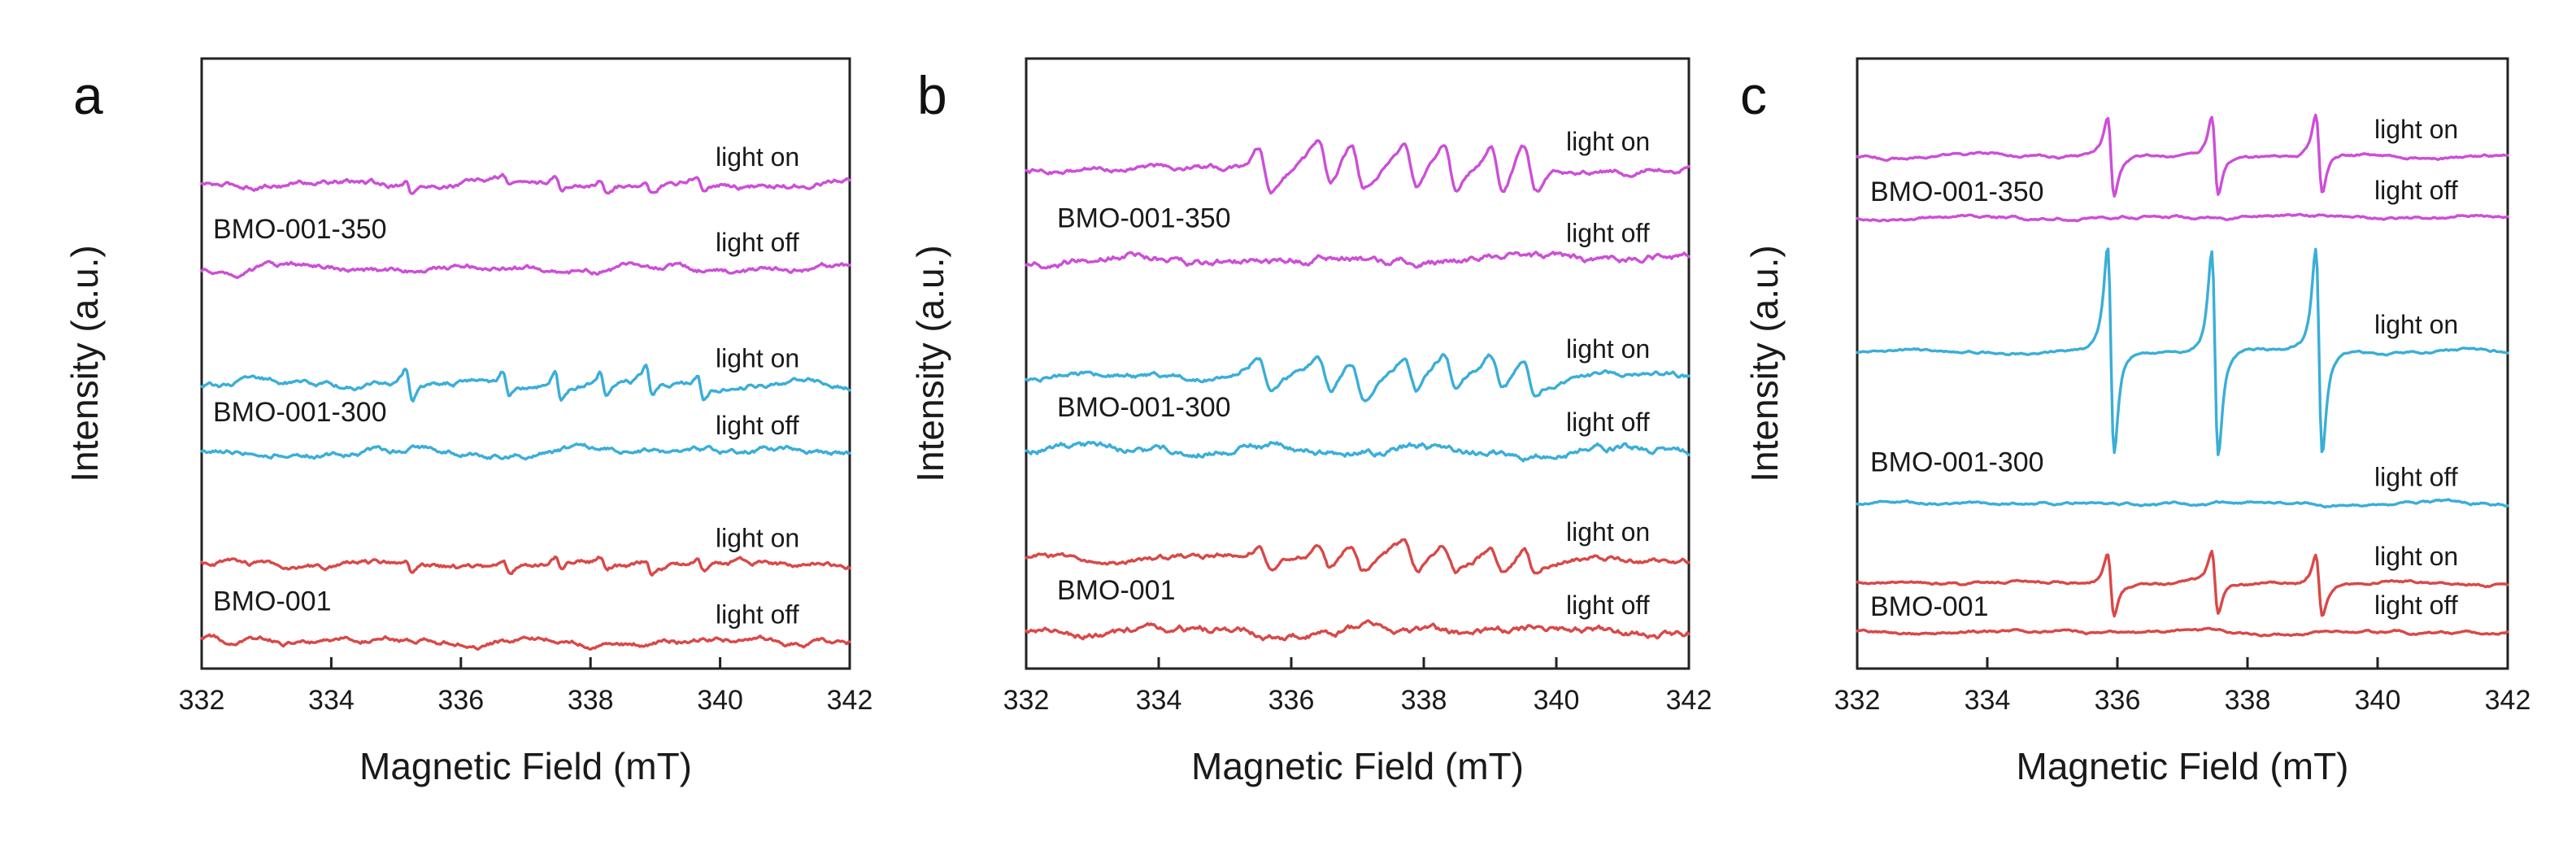  What do you see at coordinates (932, 95) in the screenshot?
I see `panel-letter-b: b` at bounding box center [932, 95].